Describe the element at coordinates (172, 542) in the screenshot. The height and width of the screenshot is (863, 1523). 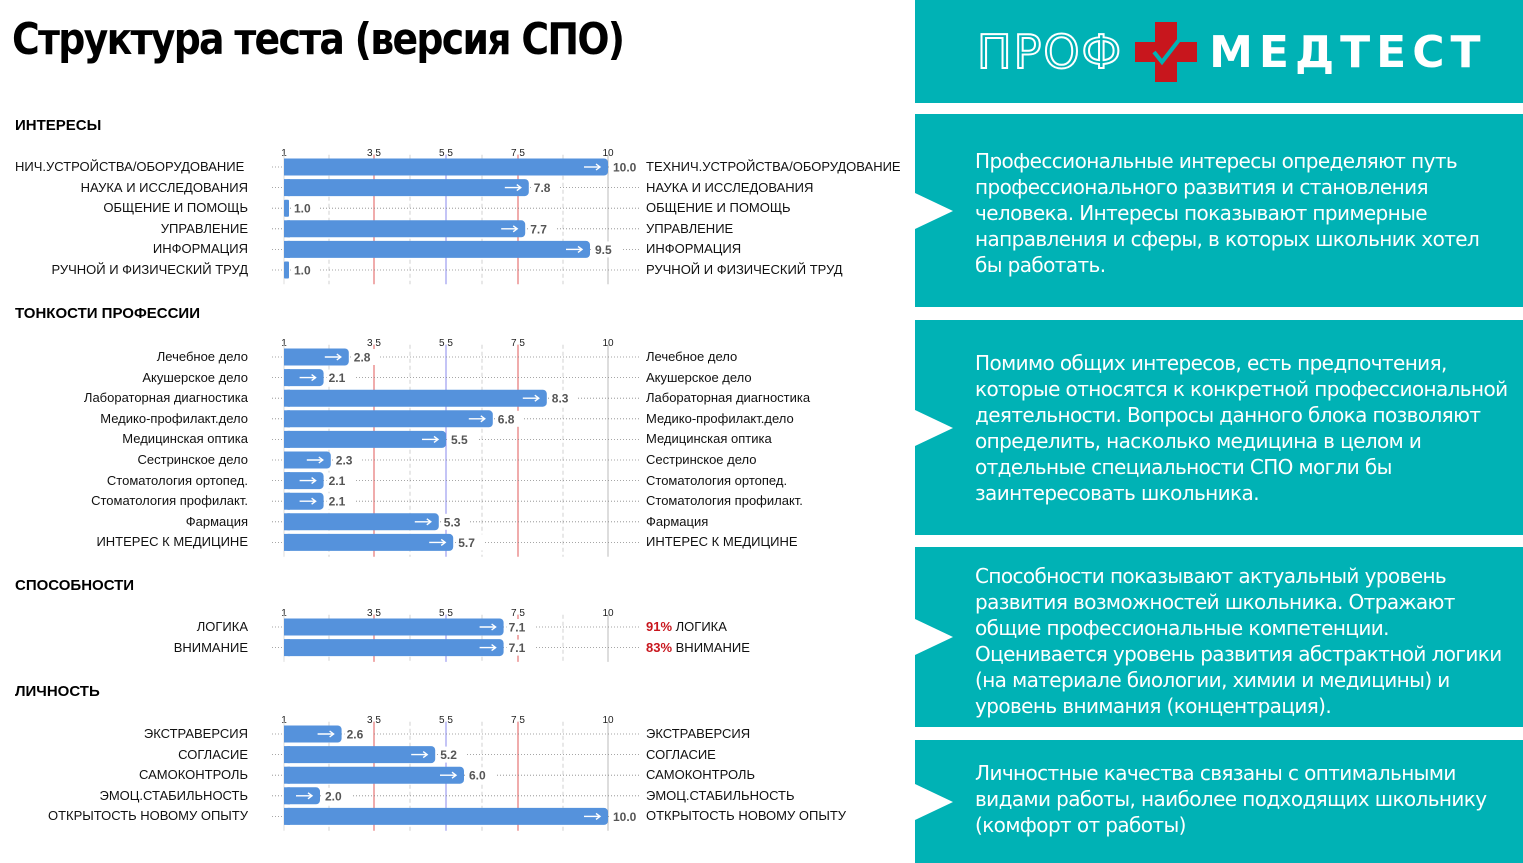
I see `category-label-left: ИНТЕРЕС К МЕДИЦИНЕ` at that location.